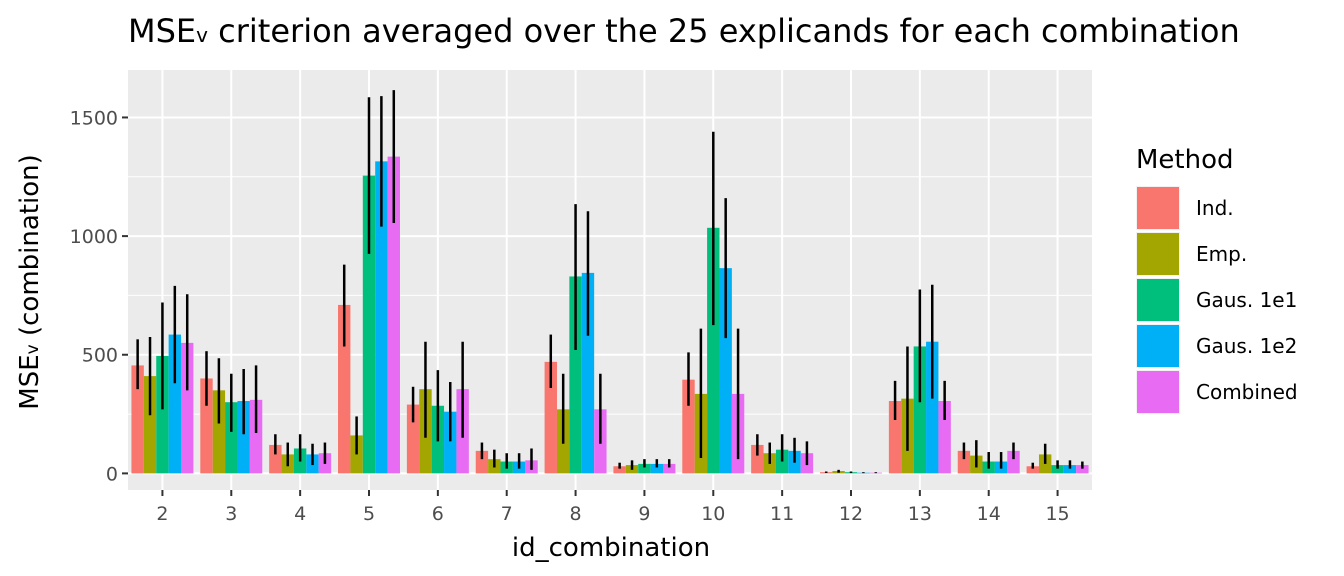 The image size is (1344, 576). Describe the element at coordinates (162, 514) in the screenshot. I see `x-tick-label: 2` at that location.